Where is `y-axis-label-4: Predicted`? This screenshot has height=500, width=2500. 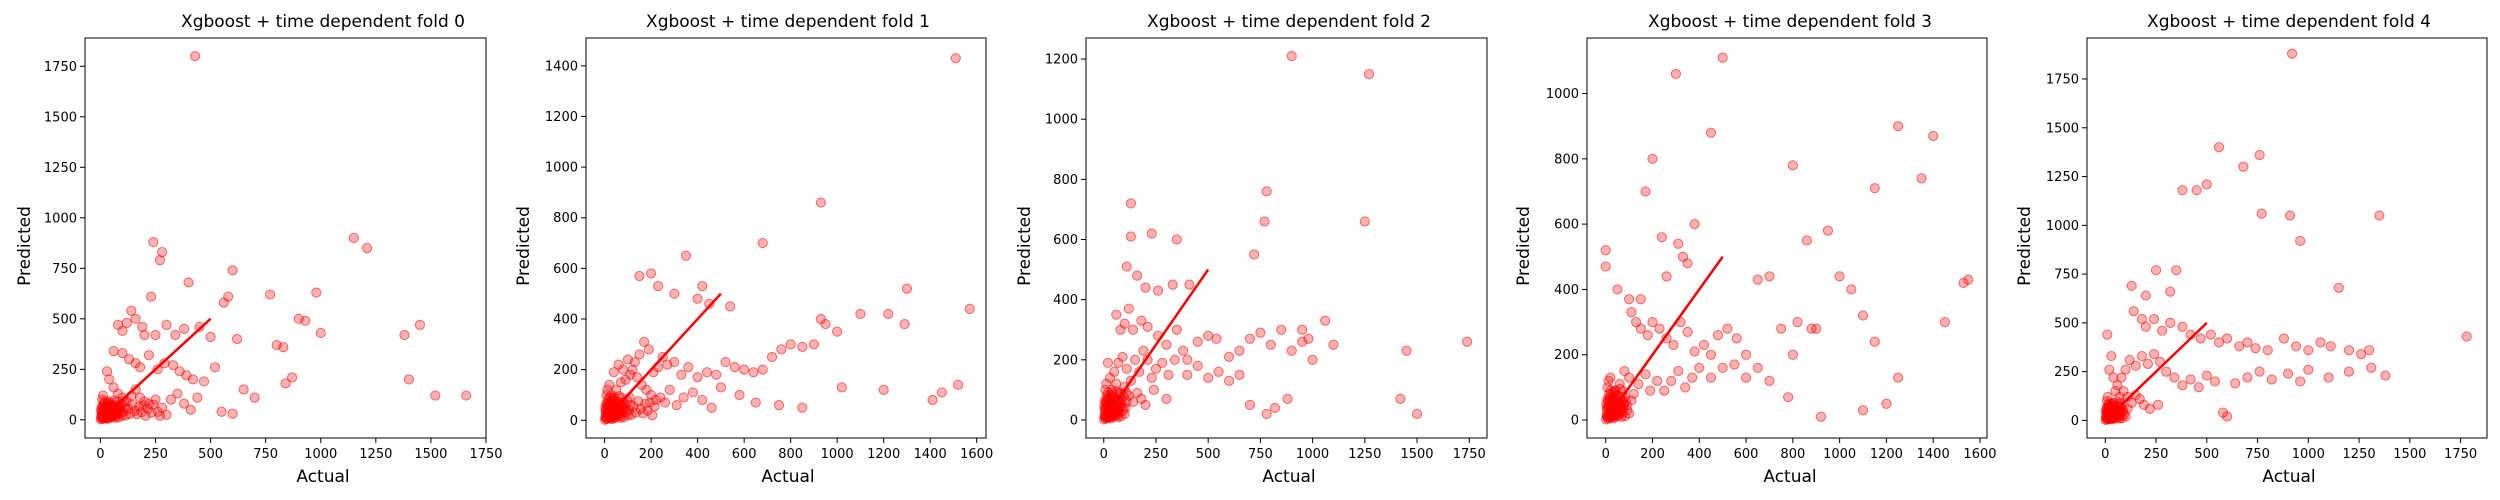 y-axis-label-4: Predicted is located at coordinates (2025, 246).